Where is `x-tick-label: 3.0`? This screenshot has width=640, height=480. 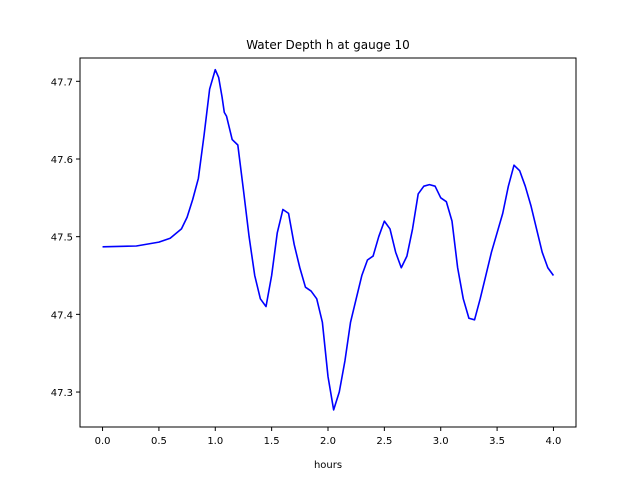
x-tick-label: 3.0 is located at coordinates (441, 441).